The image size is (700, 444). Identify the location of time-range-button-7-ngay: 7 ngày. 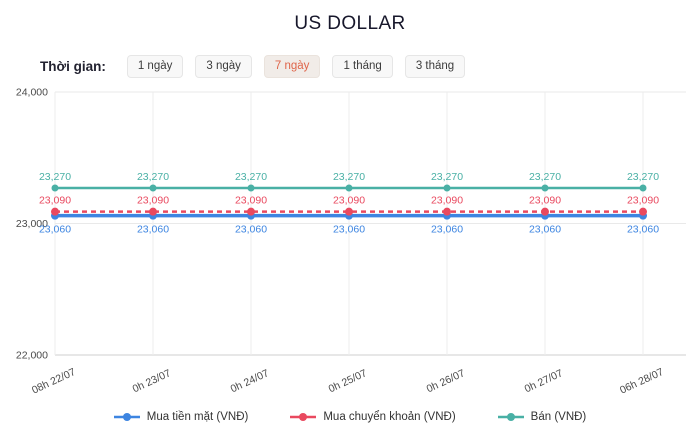
(292, 66).